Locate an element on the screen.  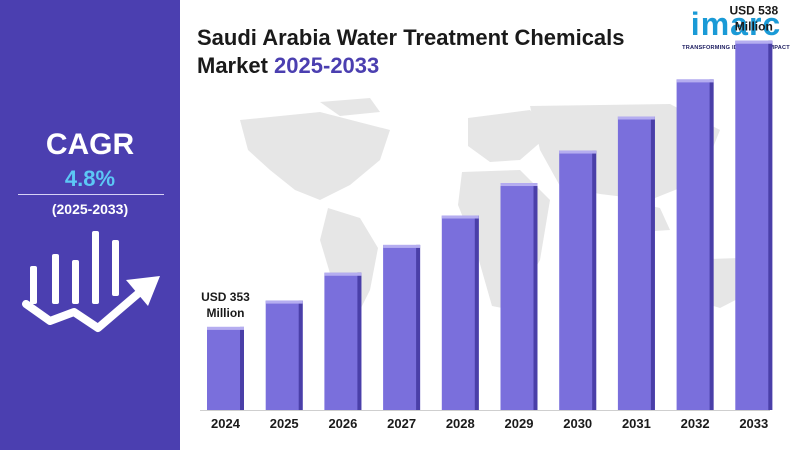
data-label-2024-line1: USD 353 is located at coordinates (225, 297).